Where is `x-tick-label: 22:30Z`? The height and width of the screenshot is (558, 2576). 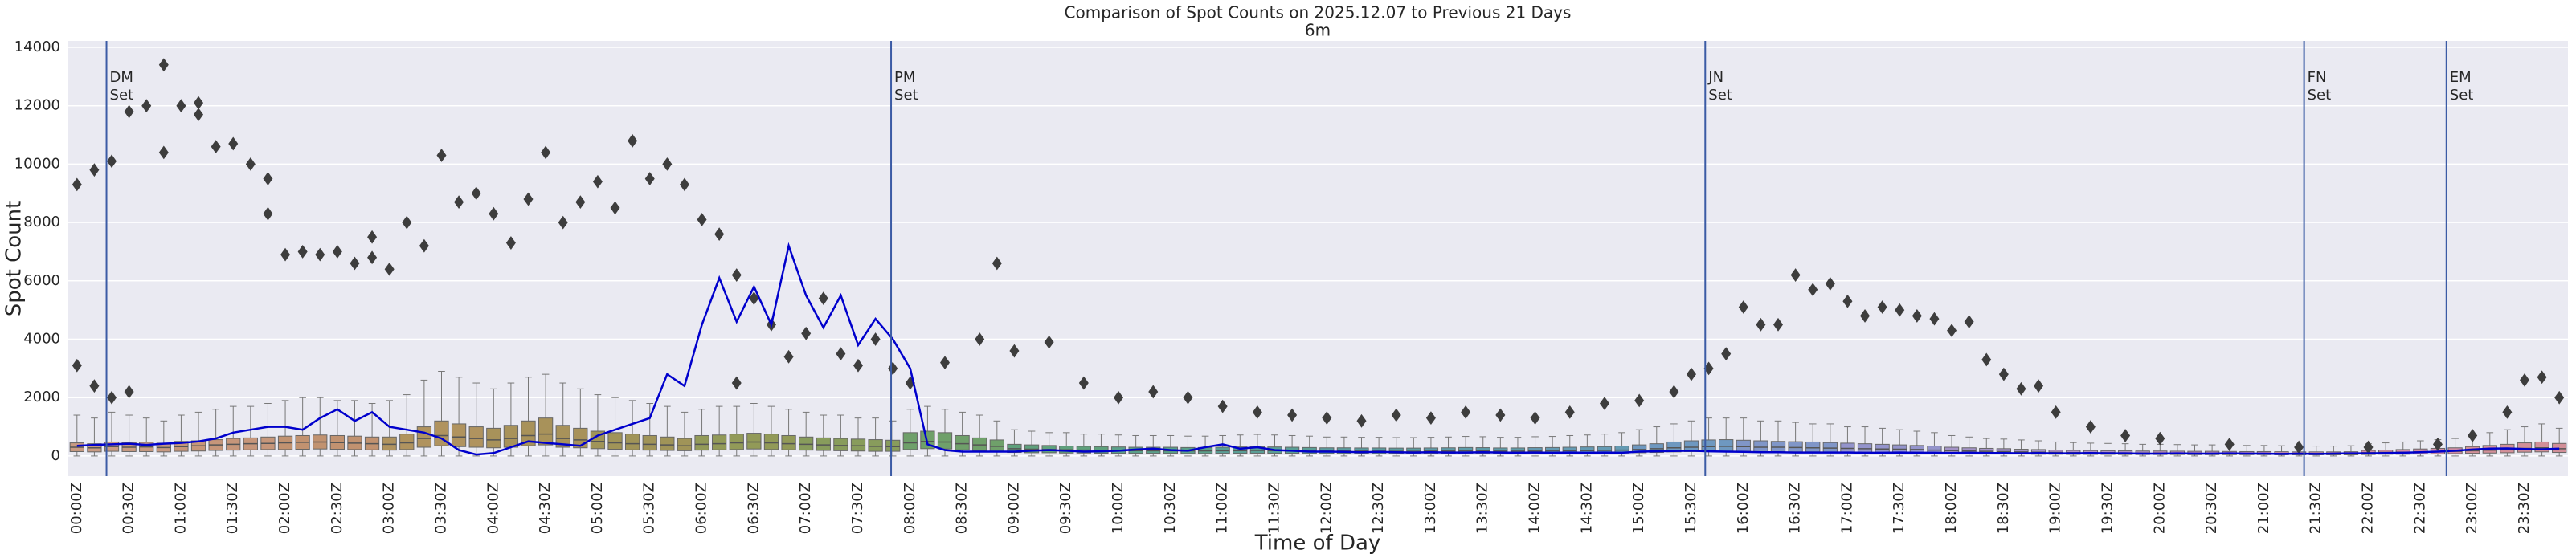
x-tick-label: 22:30Z is located at coordinates (2419, 508).